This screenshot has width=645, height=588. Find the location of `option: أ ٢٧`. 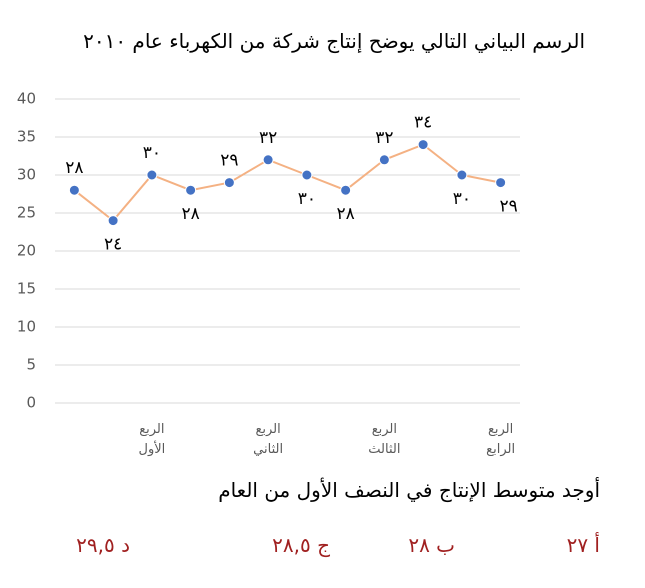

option: أ ٢٧ is located at coordinates (583, 545).